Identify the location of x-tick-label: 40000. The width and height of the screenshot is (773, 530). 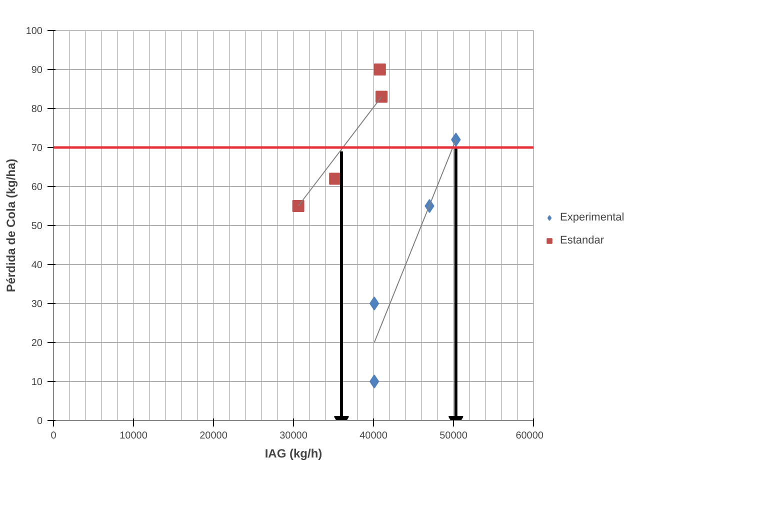
(374, 436).